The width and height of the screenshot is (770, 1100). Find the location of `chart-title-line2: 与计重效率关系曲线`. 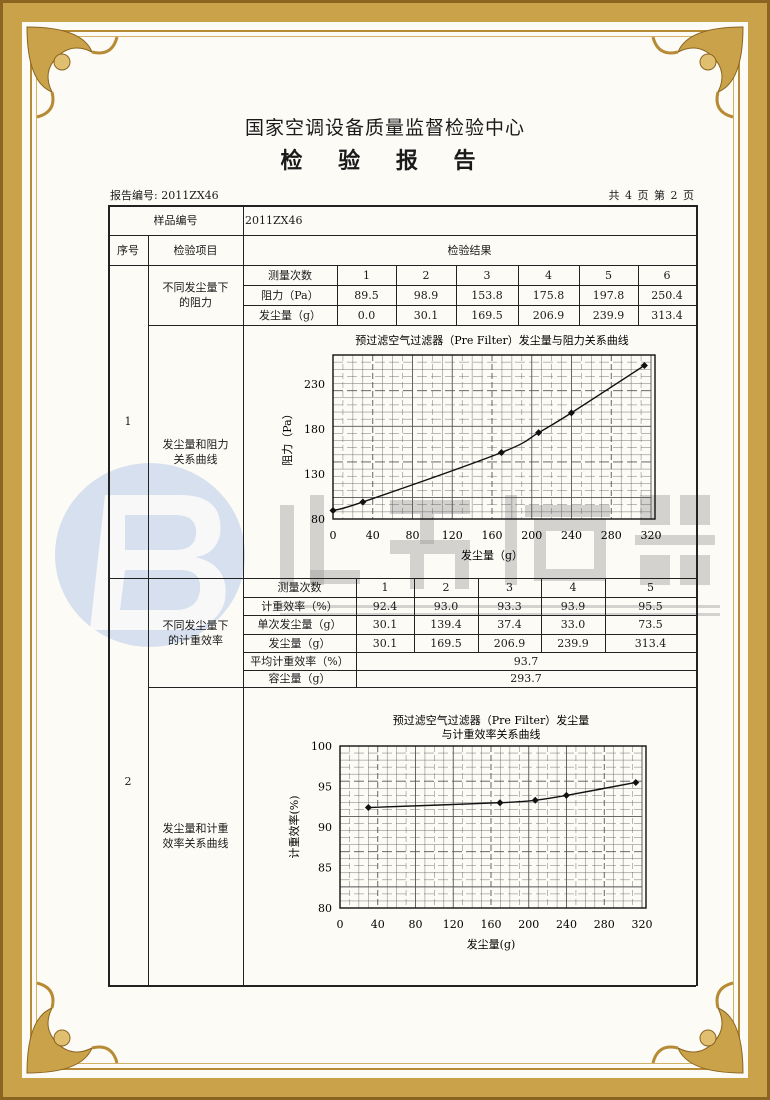

chart-title-line2: 与计重效率关系曲线 is located at coordinates (491, 734).